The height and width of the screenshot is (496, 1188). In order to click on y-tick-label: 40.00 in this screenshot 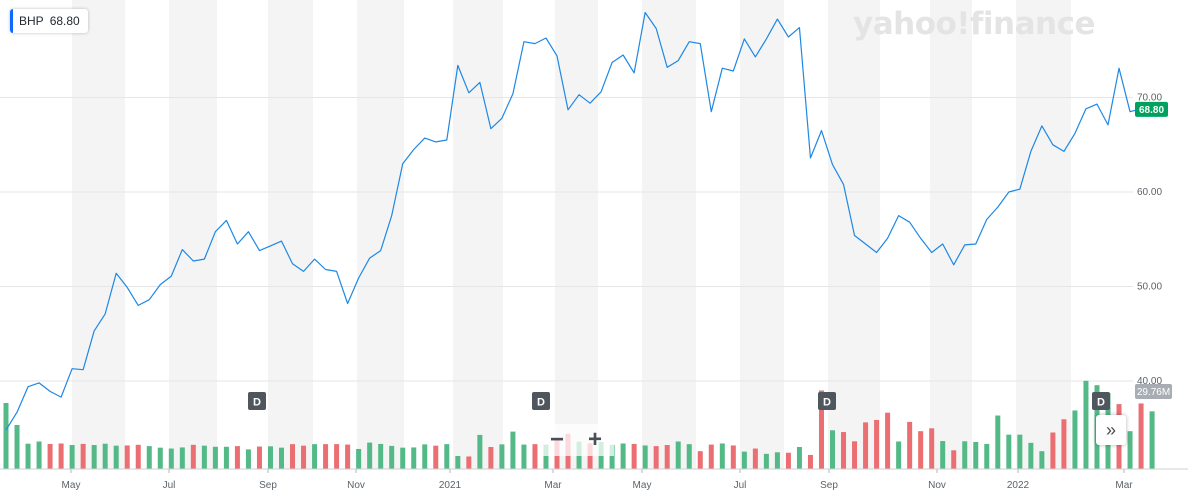, I will do `click(1149, 381)`.